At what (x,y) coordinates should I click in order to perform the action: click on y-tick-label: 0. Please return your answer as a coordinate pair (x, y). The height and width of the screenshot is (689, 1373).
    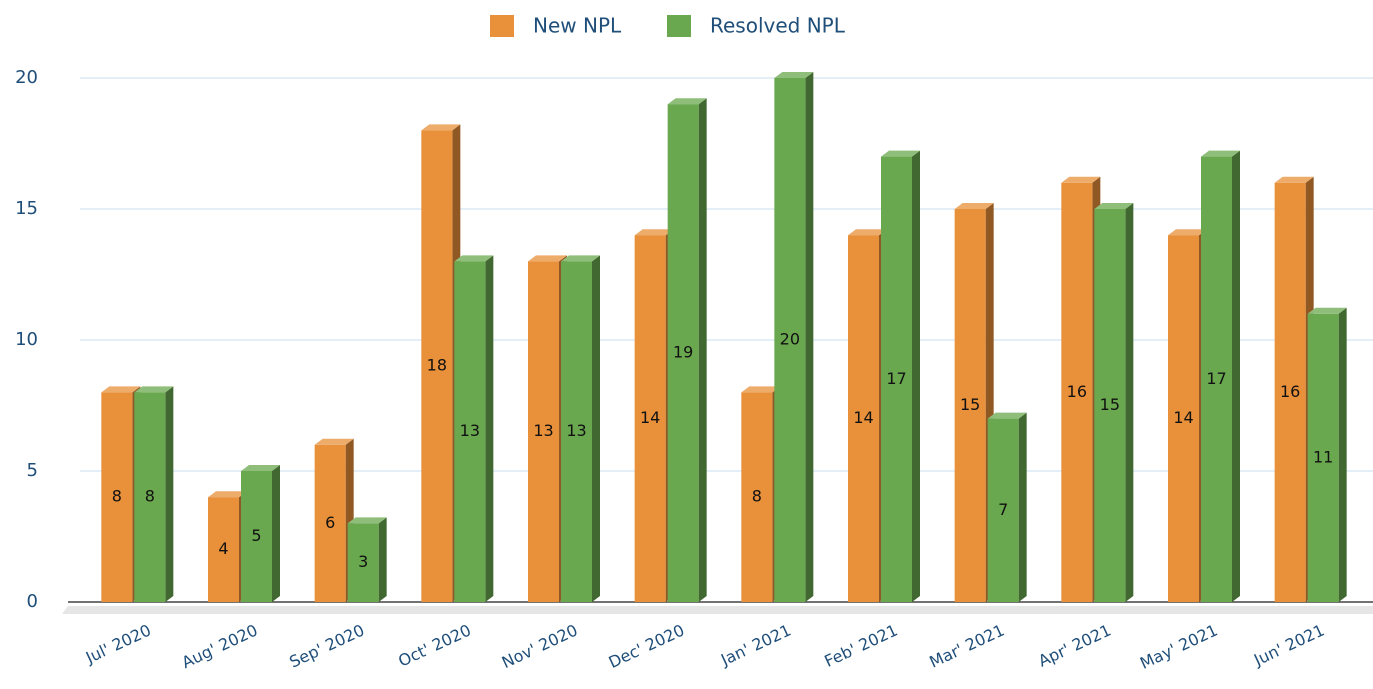
    Looking at the image, I should click on (32, 601).